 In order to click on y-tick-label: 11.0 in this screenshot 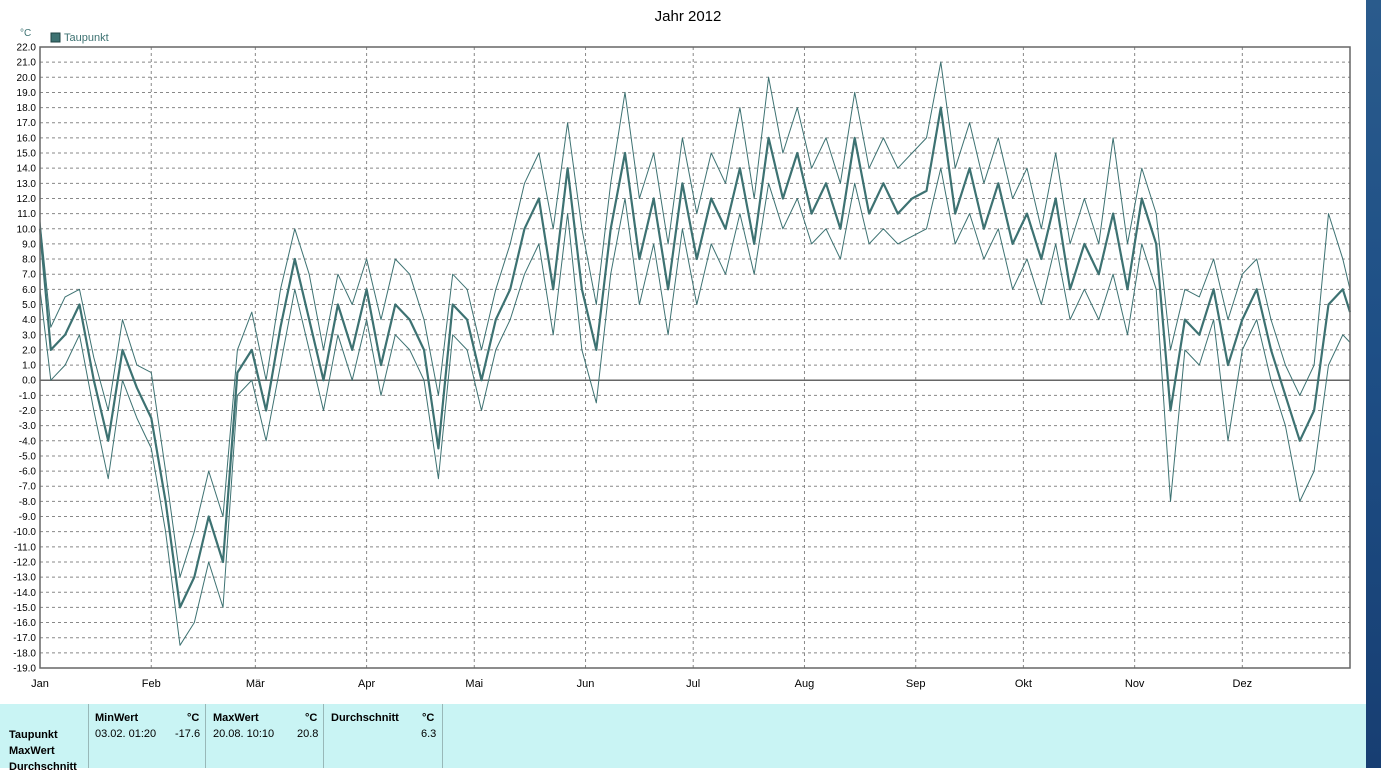, I will do `click(26, 214)`.